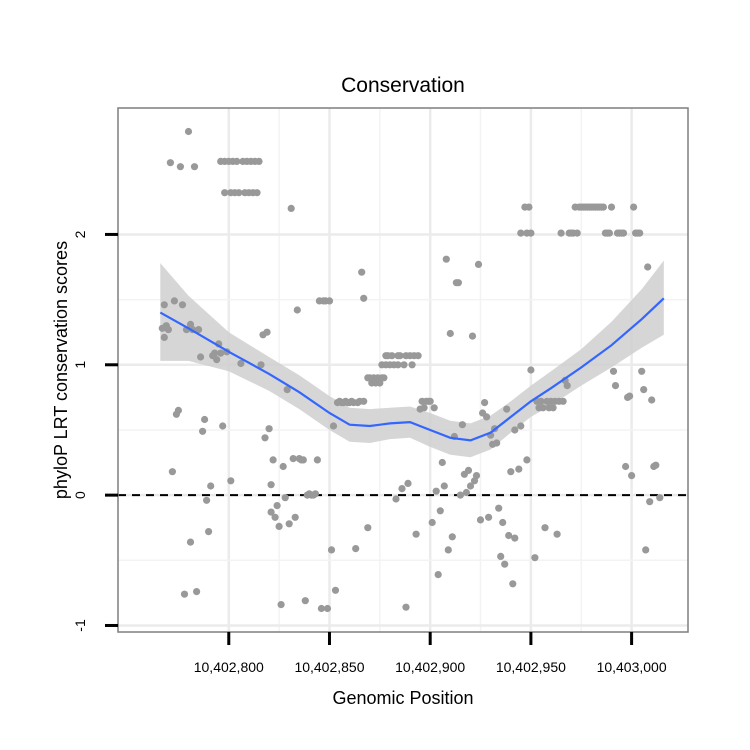  I want to click on y-tick-label: -1, so click(80, 625).